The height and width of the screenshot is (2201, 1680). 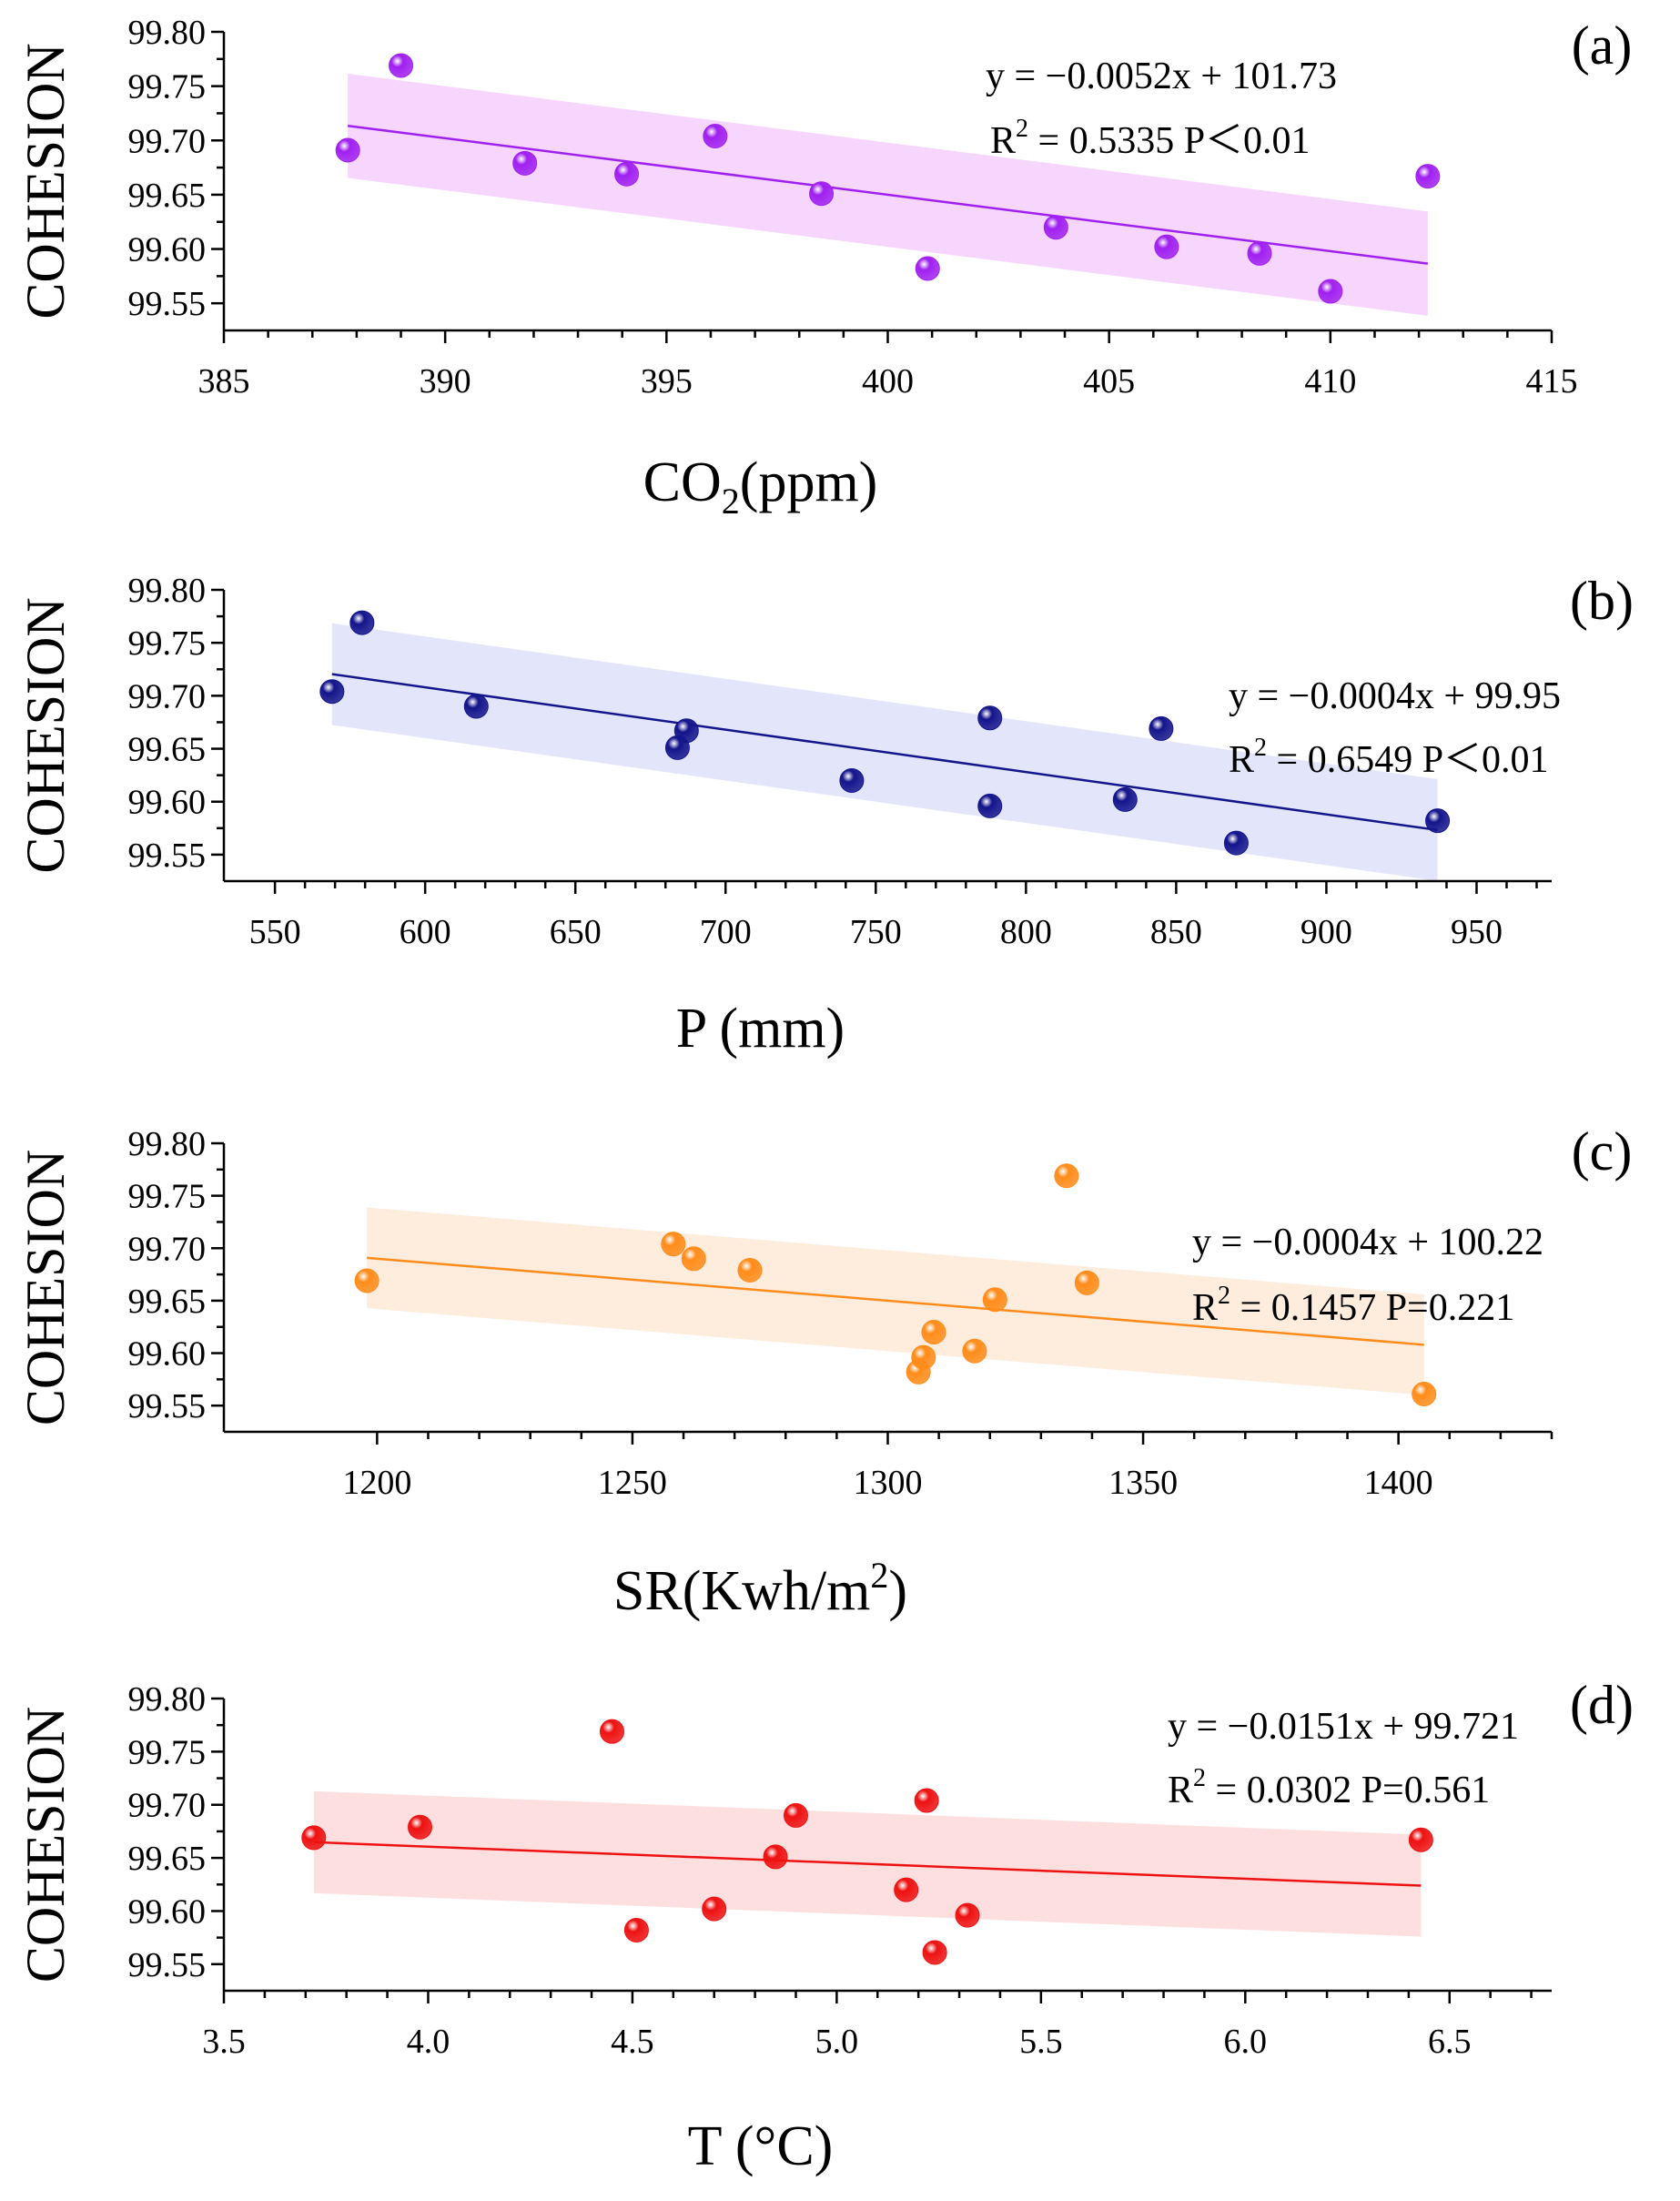 What do you see at coordinates (1026, 932) in the screenshot?
I see `x-tick-label: 800` at bounding box center [1026, 932].